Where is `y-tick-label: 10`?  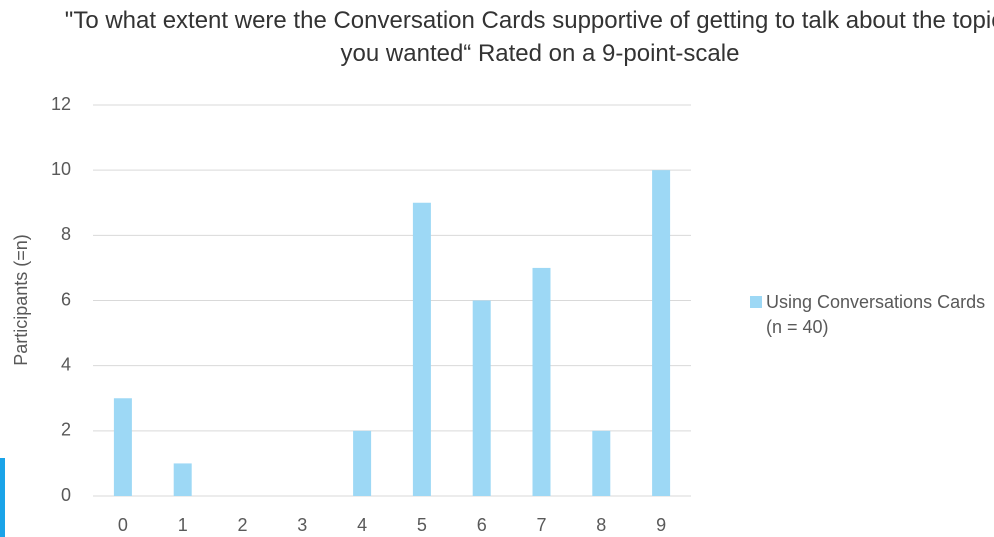 y-tick-label: 10 is located at coordinates (61, 169).